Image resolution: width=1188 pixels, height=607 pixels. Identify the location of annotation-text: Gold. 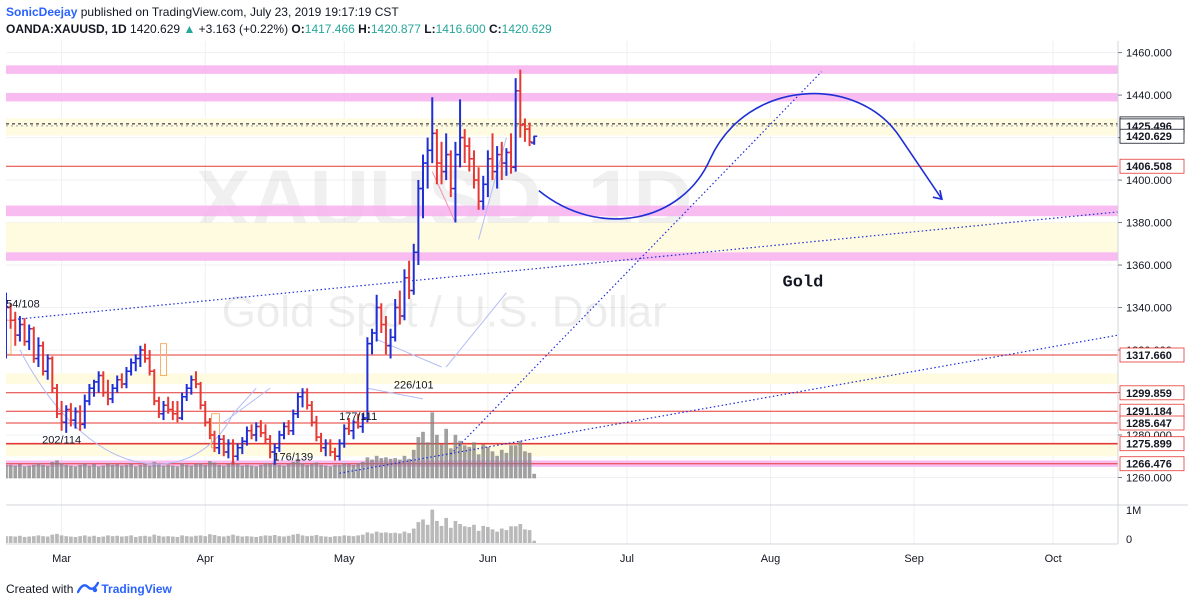
(803, 282).